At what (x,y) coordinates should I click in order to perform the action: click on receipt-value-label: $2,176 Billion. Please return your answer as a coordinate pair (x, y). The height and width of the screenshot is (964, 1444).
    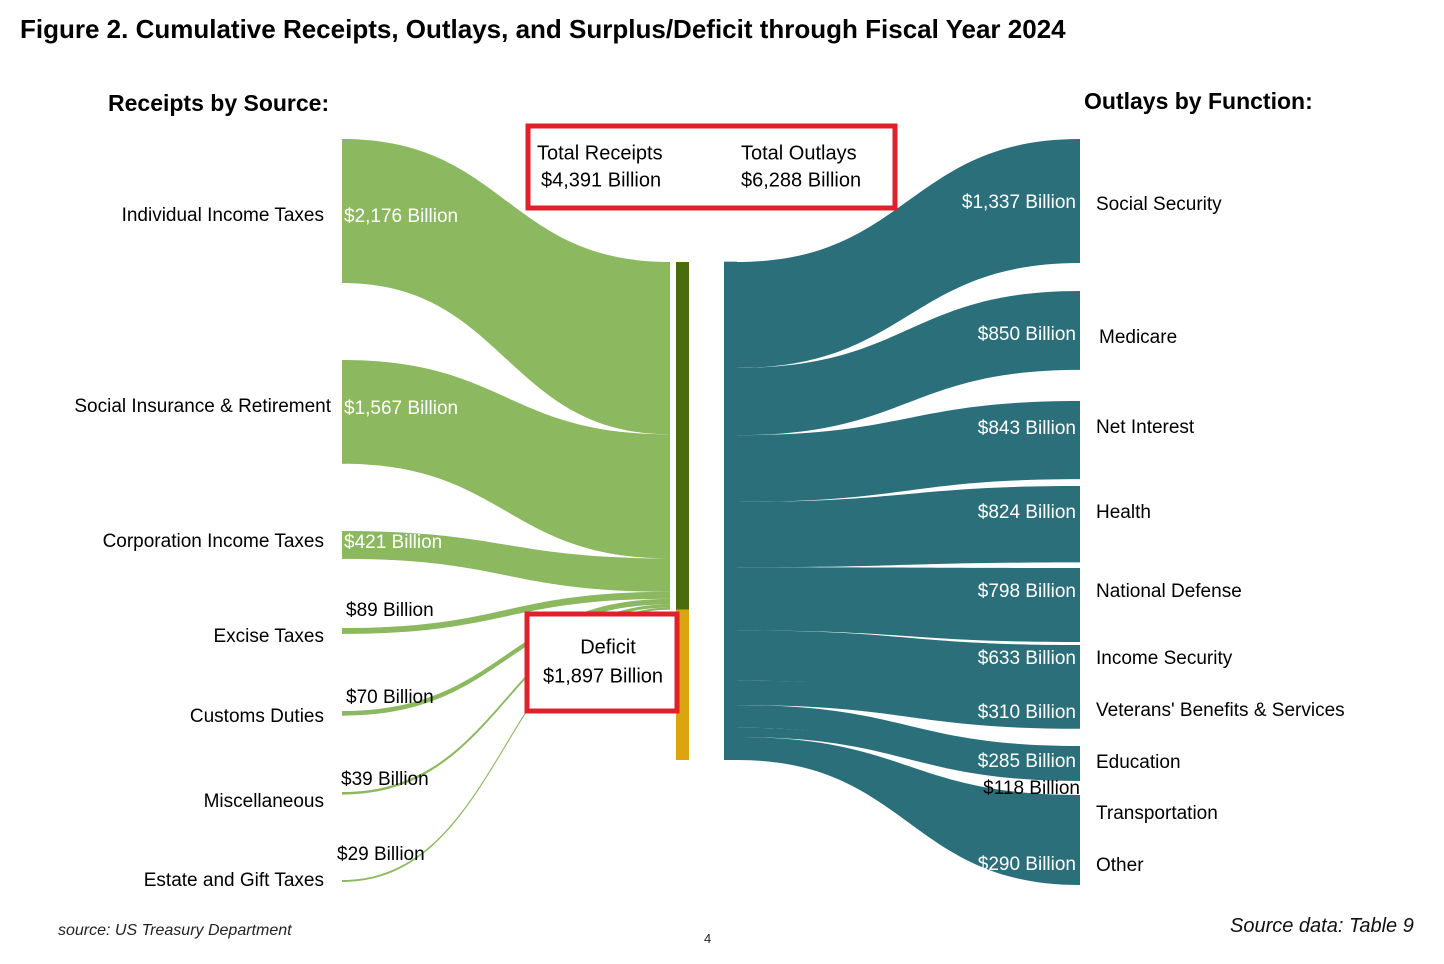
    Looking at the image, I should click on (401, 216).